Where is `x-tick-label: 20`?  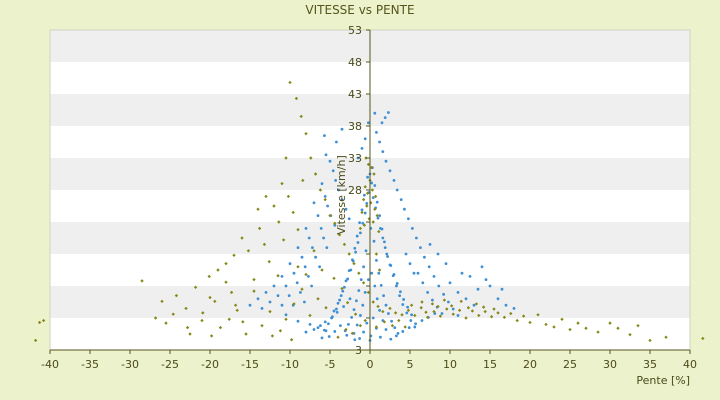 x-tick-label: 20 is located at coordinates (530, 364).